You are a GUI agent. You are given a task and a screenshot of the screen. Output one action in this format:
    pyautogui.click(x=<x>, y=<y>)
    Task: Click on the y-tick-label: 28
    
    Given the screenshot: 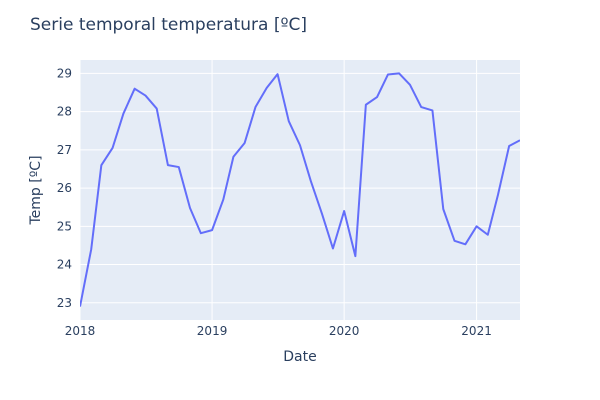 What is the action you would take?
    pyautogui.click(x=64, y=112)
    